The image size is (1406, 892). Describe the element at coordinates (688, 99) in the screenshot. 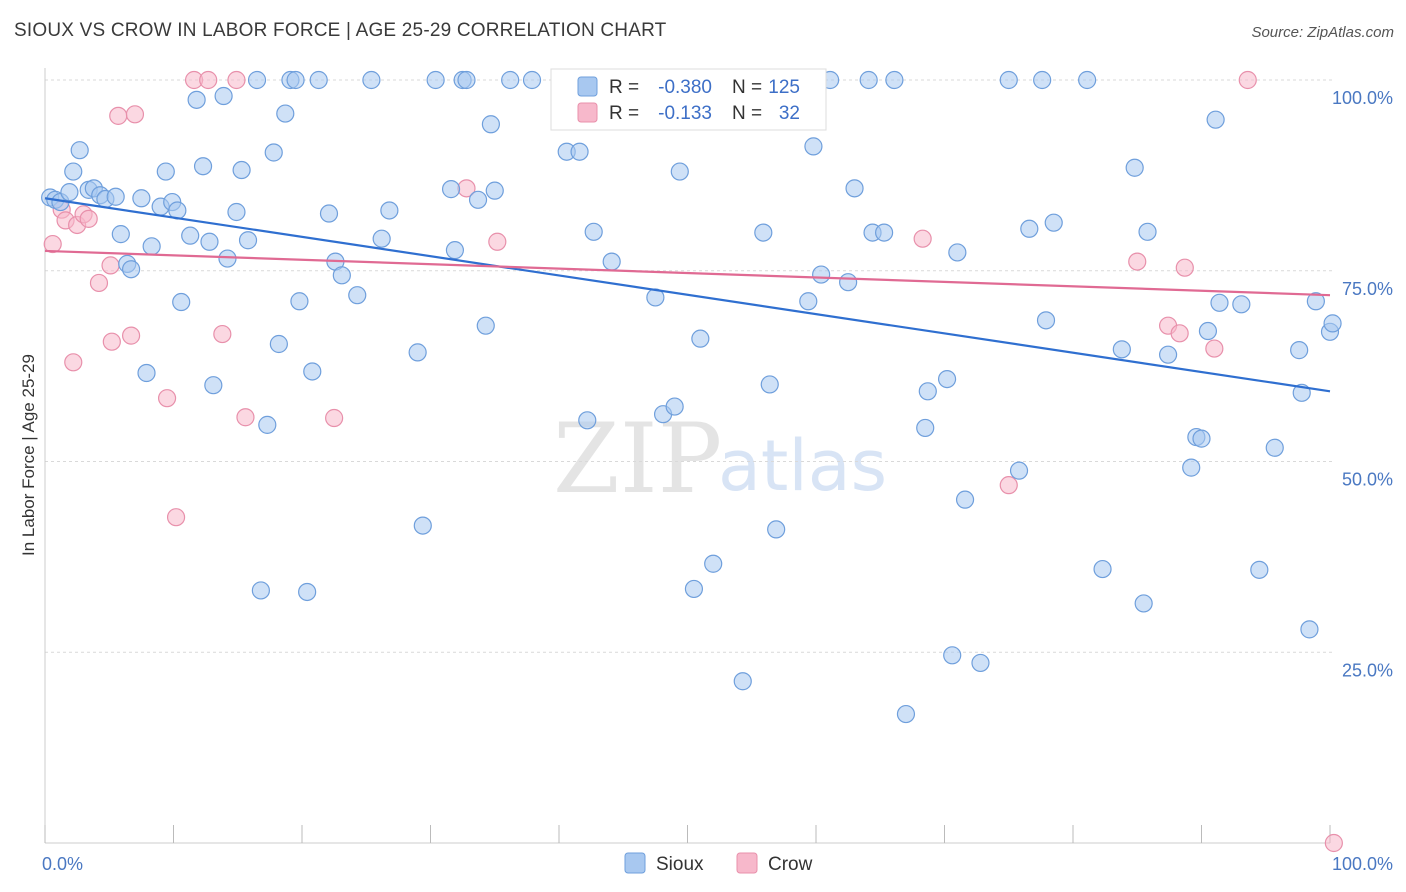

I see `stats-legend: R = -0.380 N = 125 R = -0.133 N = 32` at that location.